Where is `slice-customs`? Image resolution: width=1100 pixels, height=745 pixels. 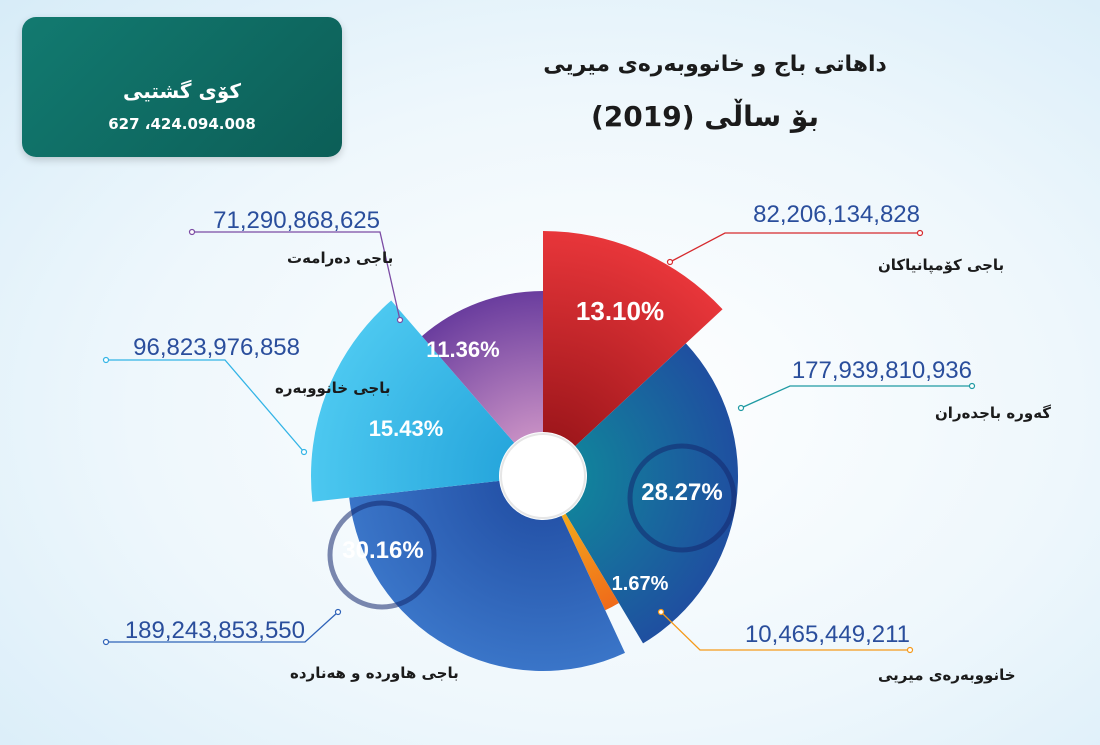
slice-customs is located at coordinates (487, 576).